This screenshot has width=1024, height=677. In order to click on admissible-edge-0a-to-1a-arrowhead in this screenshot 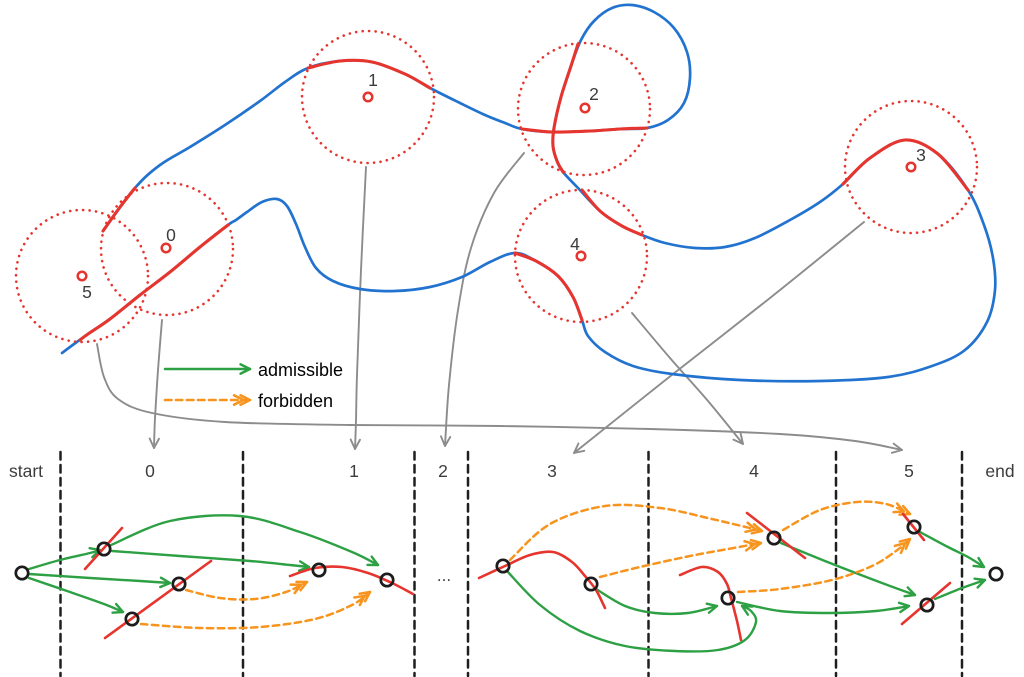, I will do `click(304, 566)`.